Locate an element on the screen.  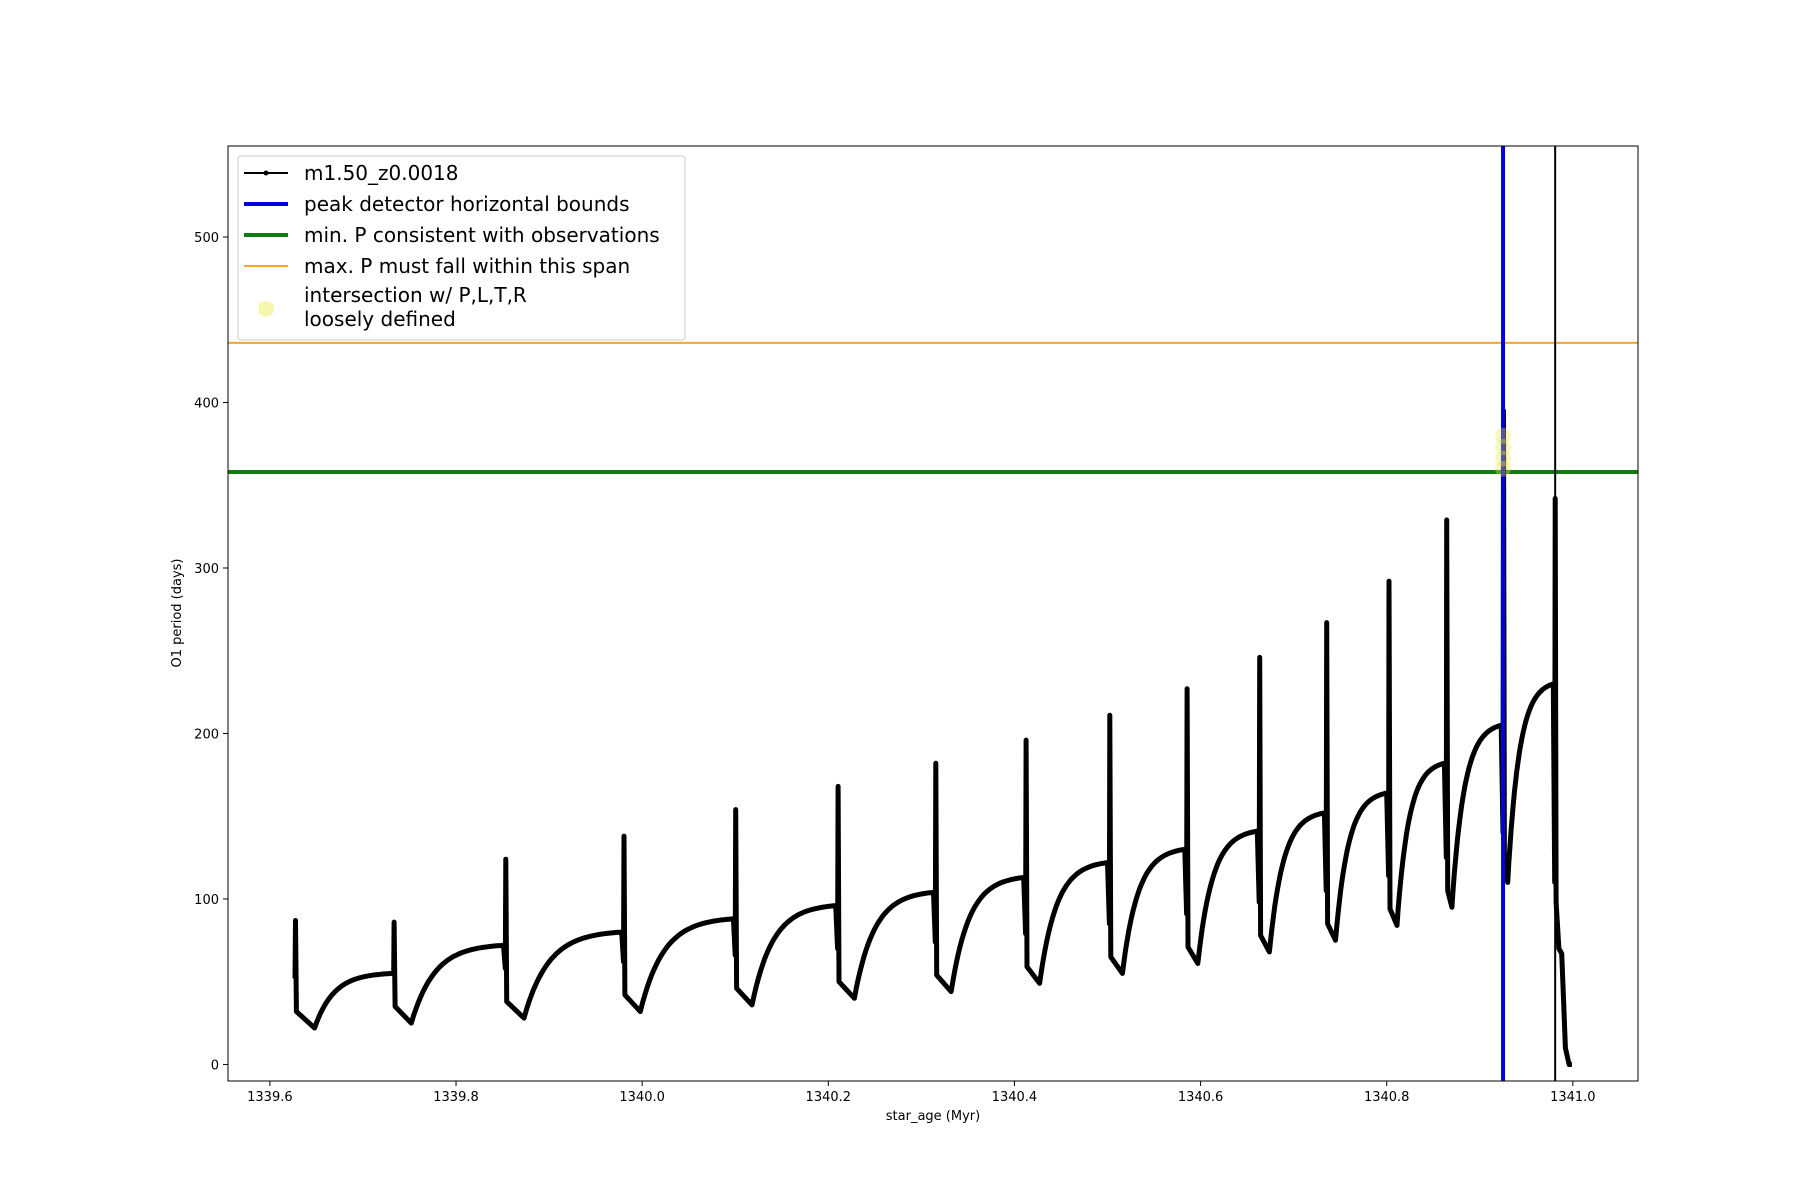
legend-item: intersection w/ P,L,T,R loosely defined is located at coordinates (392, 307).